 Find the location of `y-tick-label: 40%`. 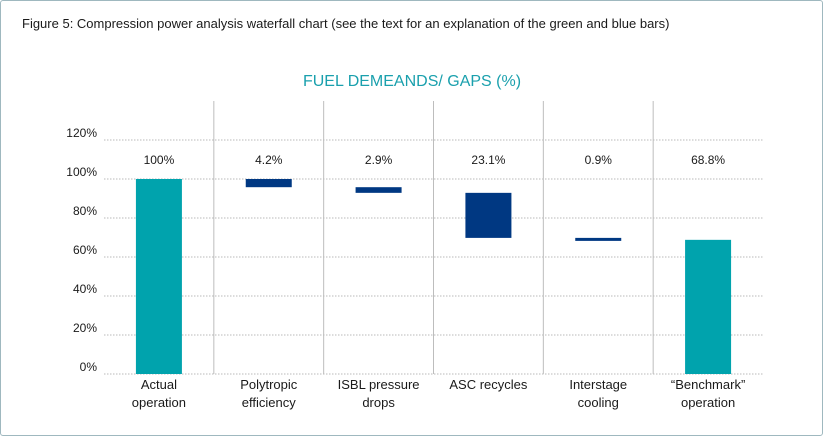

y-tick-label: 40% is located at coordinates (85, 289).